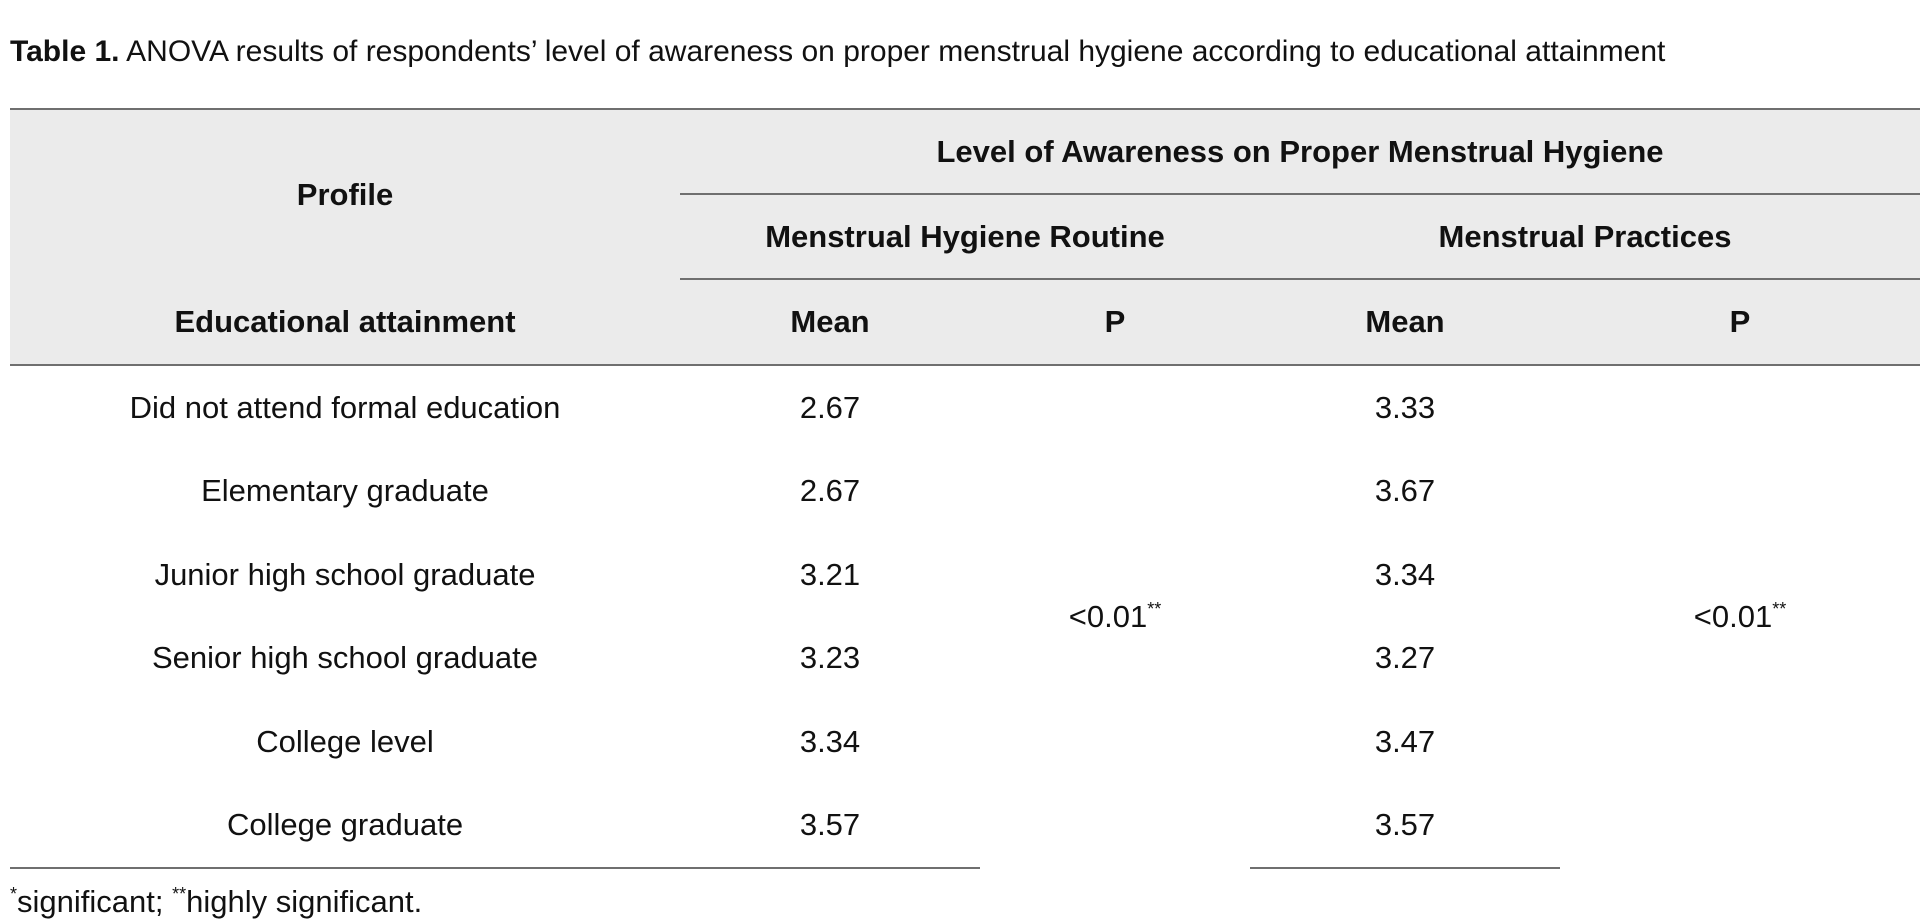 The image size is (1929, 920). Describe the element at coordinates (345, 322) in the screenshot. I see `header-educational-attainment: Educational attainment` at that location.